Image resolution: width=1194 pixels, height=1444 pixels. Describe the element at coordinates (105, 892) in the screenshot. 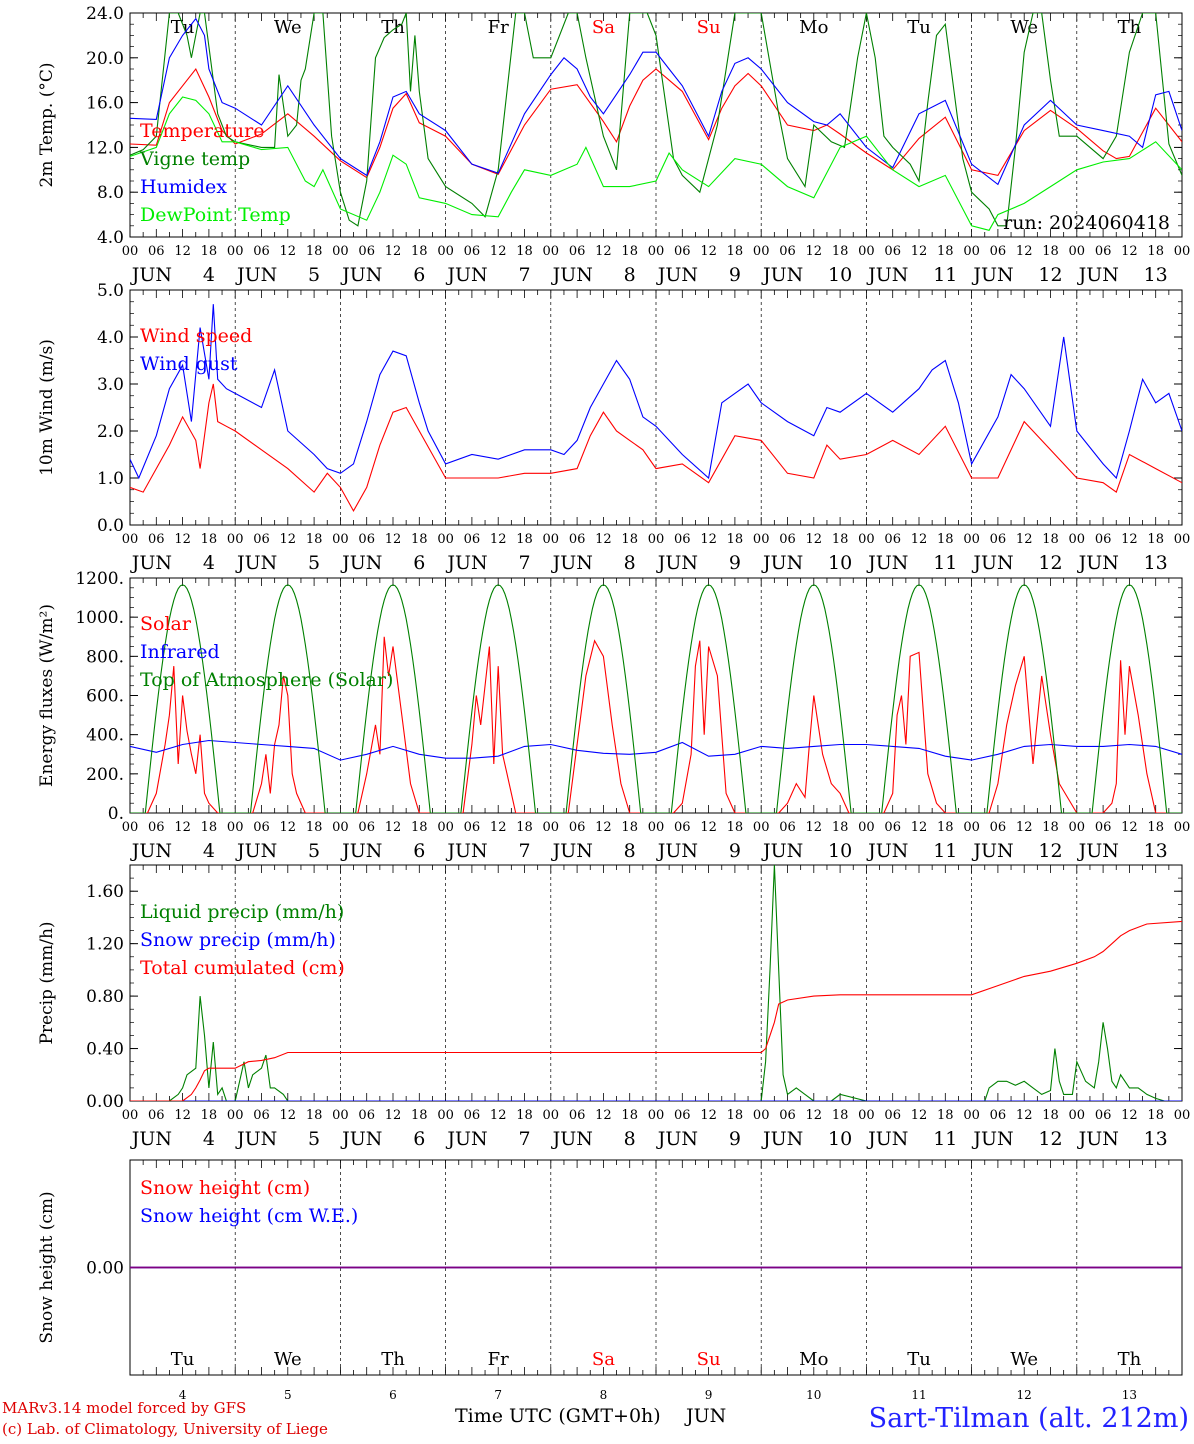

I see `y-tick-label: 1.60` at that location.